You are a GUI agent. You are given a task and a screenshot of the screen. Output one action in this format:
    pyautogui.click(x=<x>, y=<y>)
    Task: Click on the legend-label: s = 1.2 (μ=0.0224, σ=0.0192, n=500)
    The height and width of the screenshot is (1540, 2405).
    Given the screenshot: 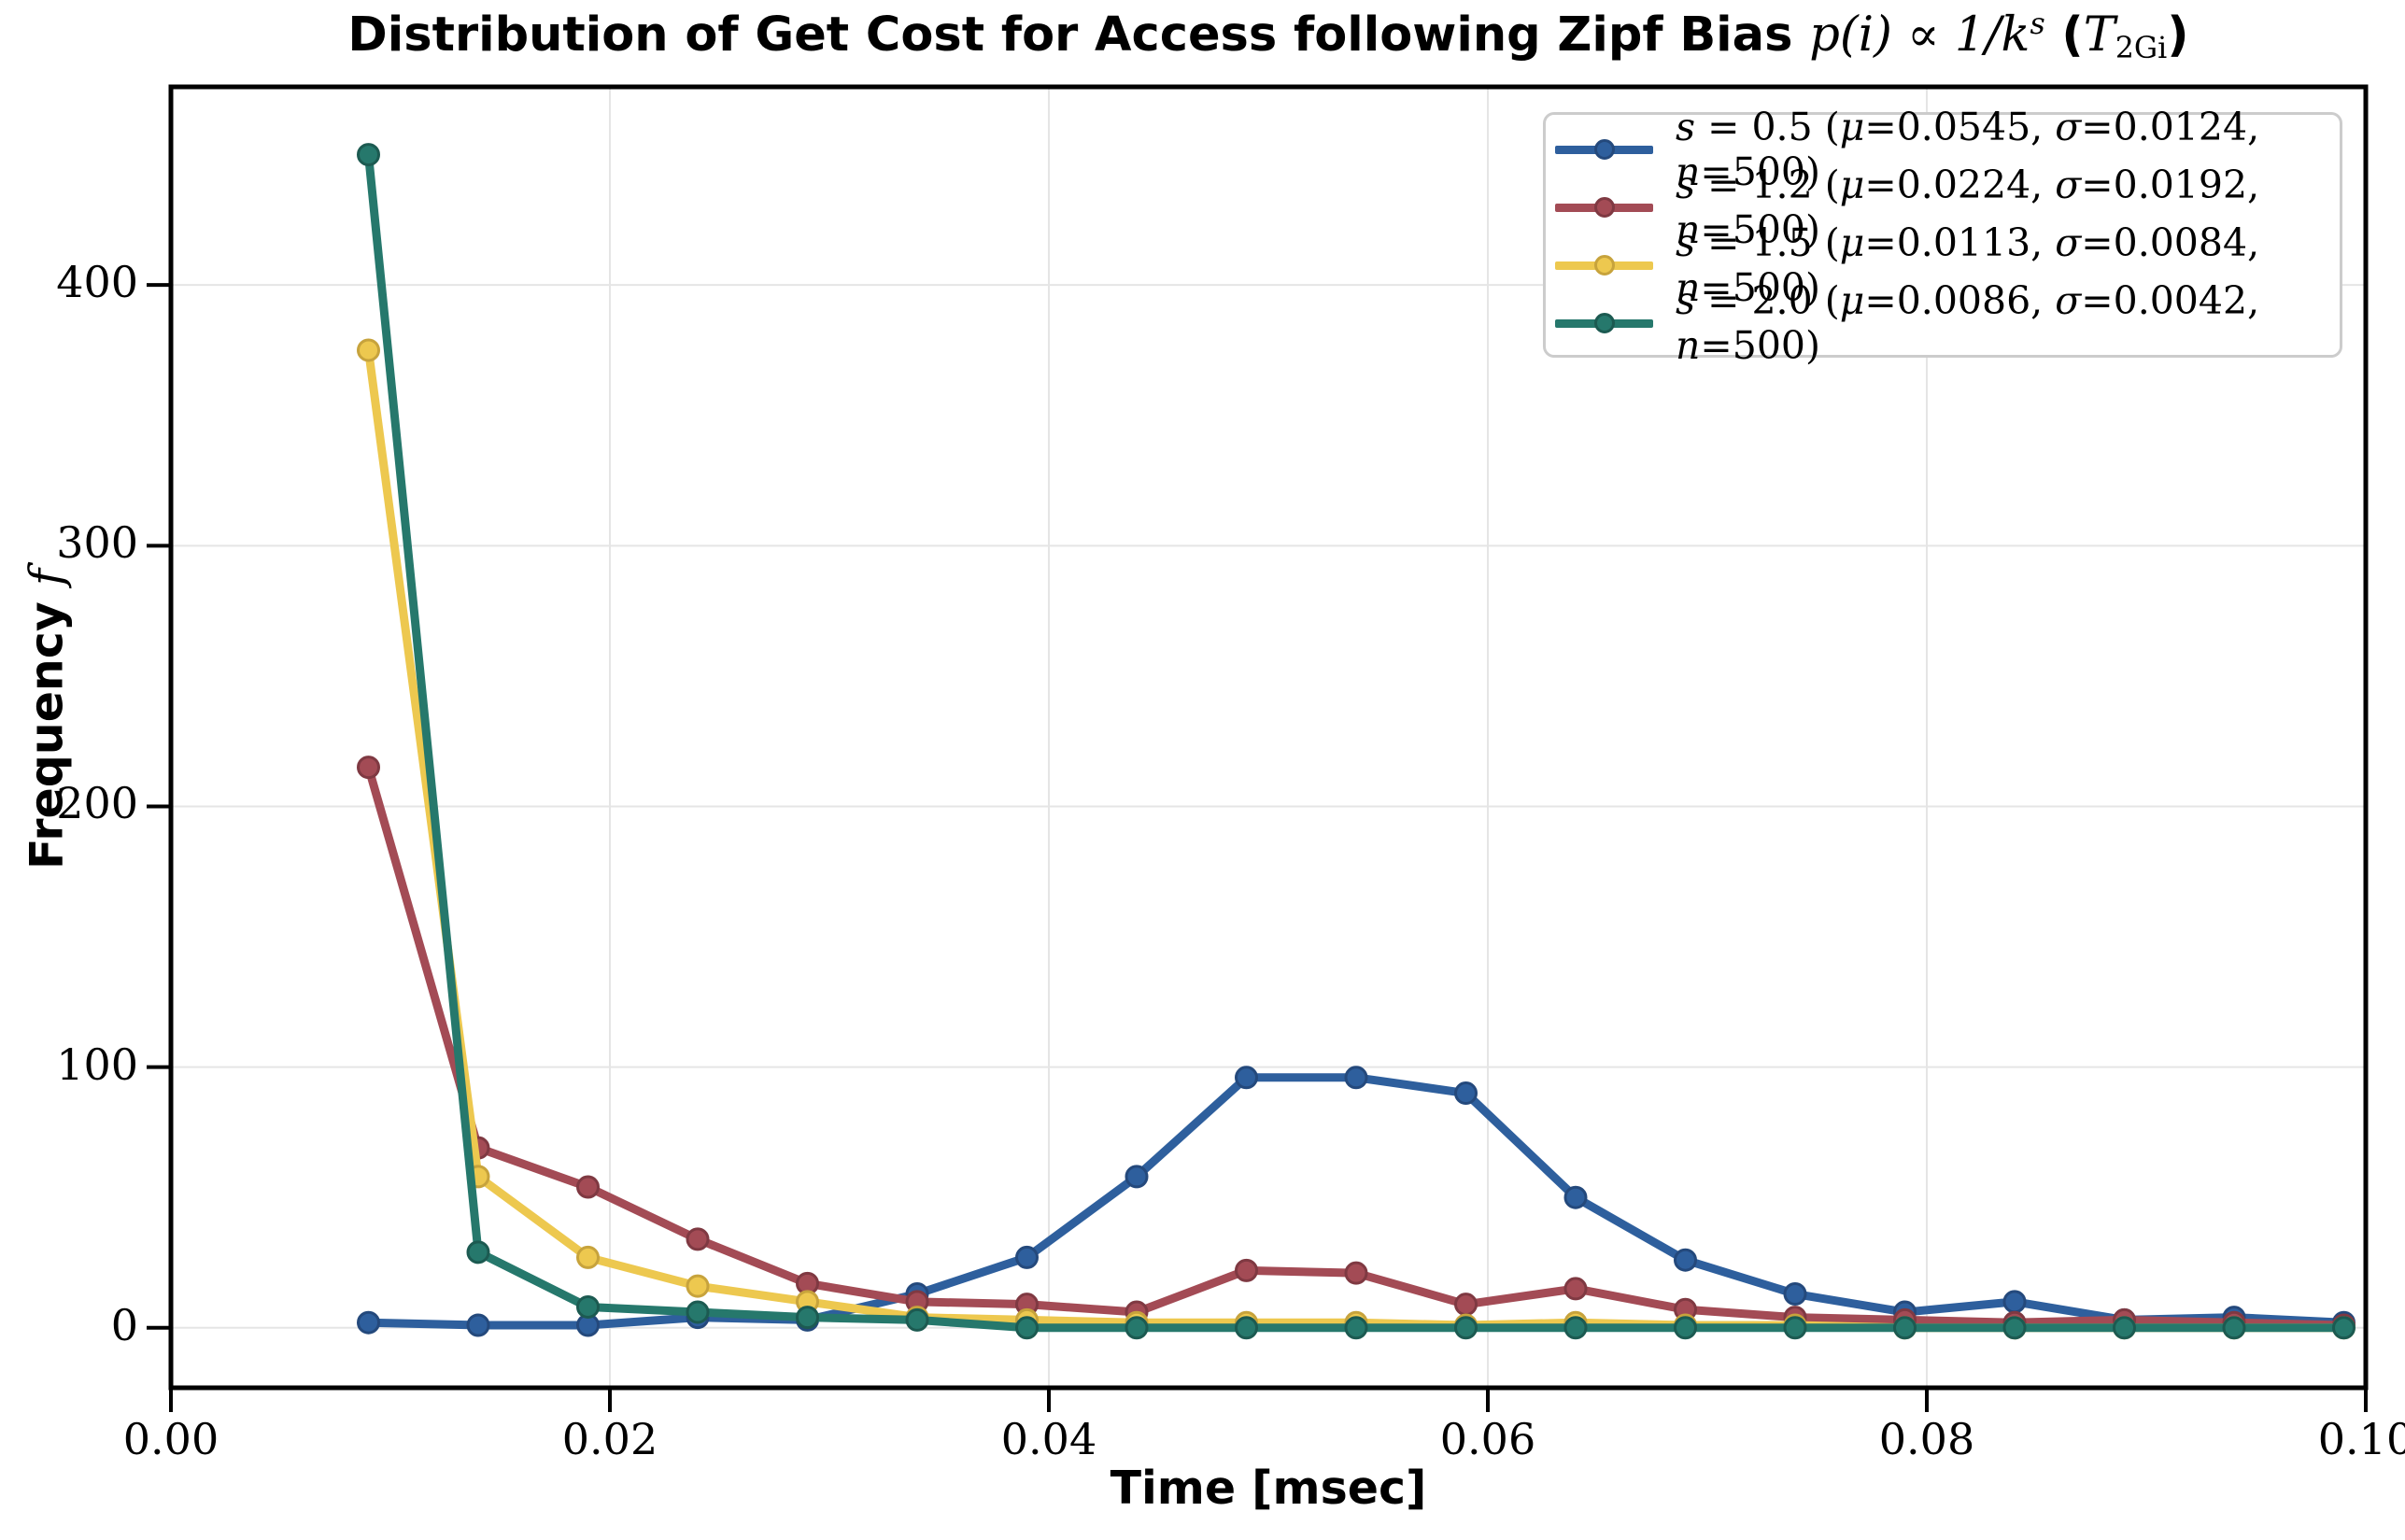 What is the action you would take?
    pyautogui.click(x=1968, y=207)
    